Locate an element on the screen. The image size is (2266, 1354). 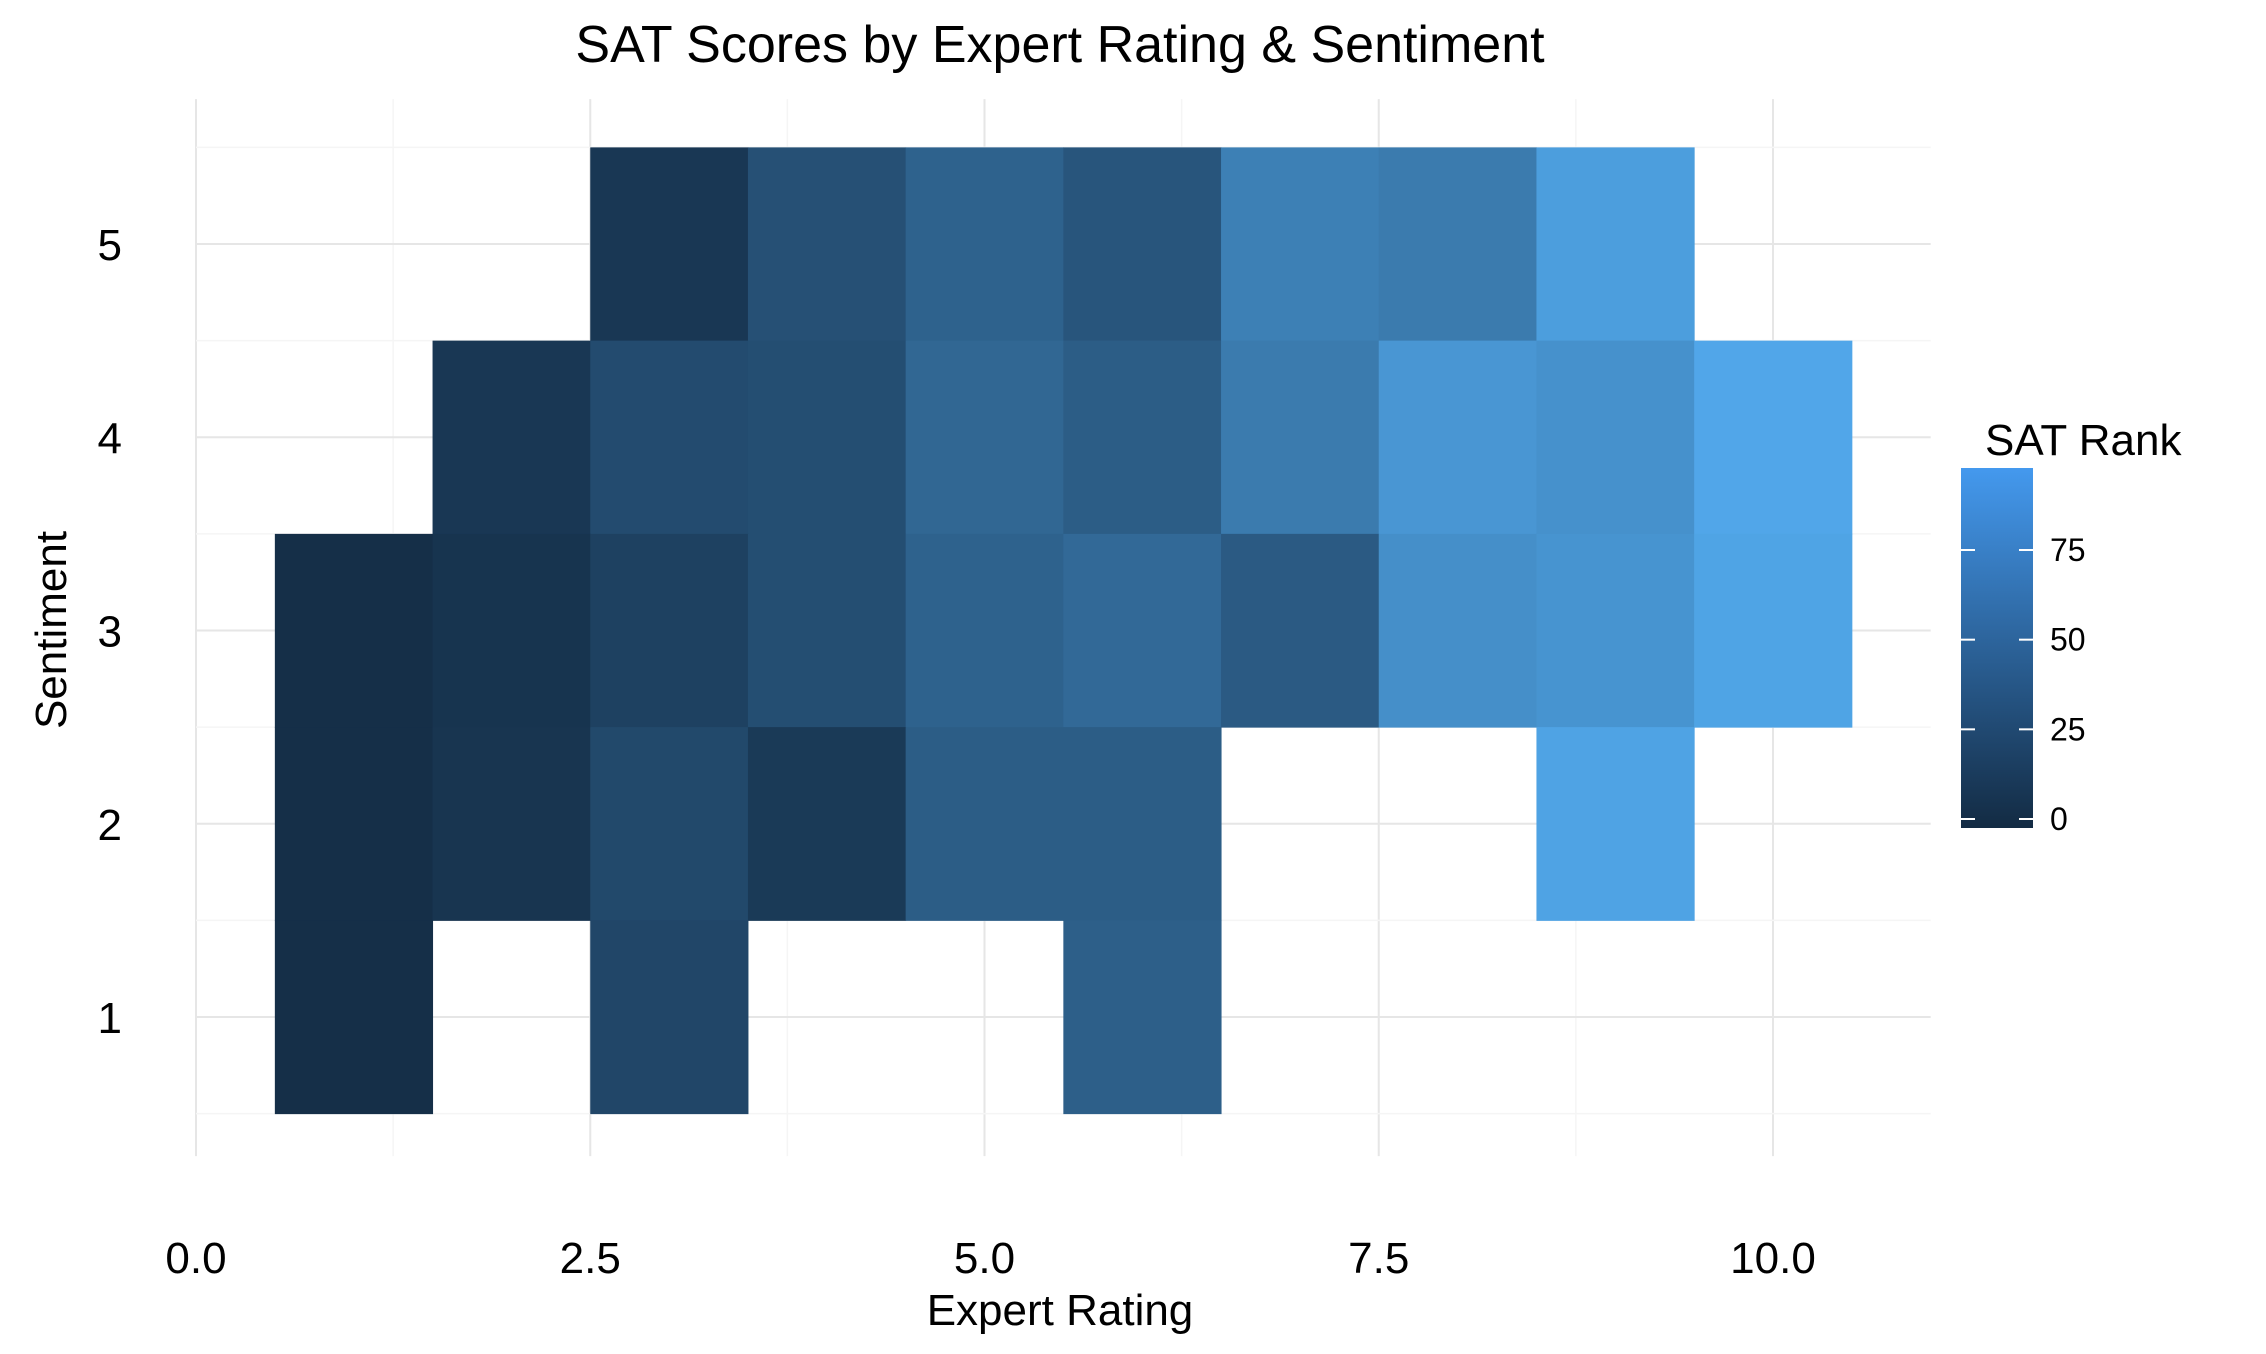
legend-tick-label: 50 is located at coordinates (2068, 640).